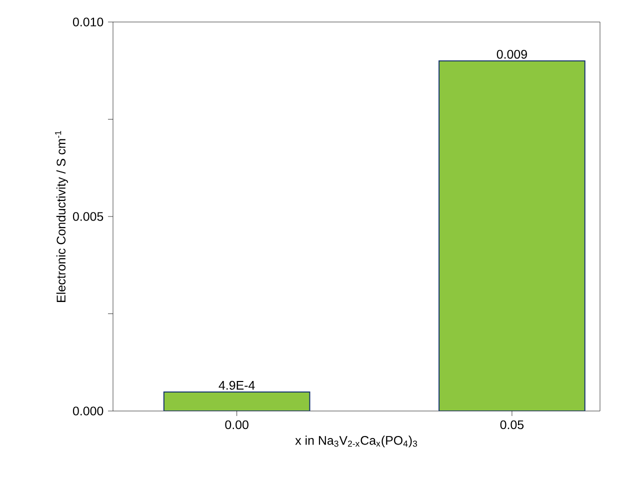 This screenshot has width=624, height=491. I want to click on y-tick-label: 0.000, so click(88, 411).